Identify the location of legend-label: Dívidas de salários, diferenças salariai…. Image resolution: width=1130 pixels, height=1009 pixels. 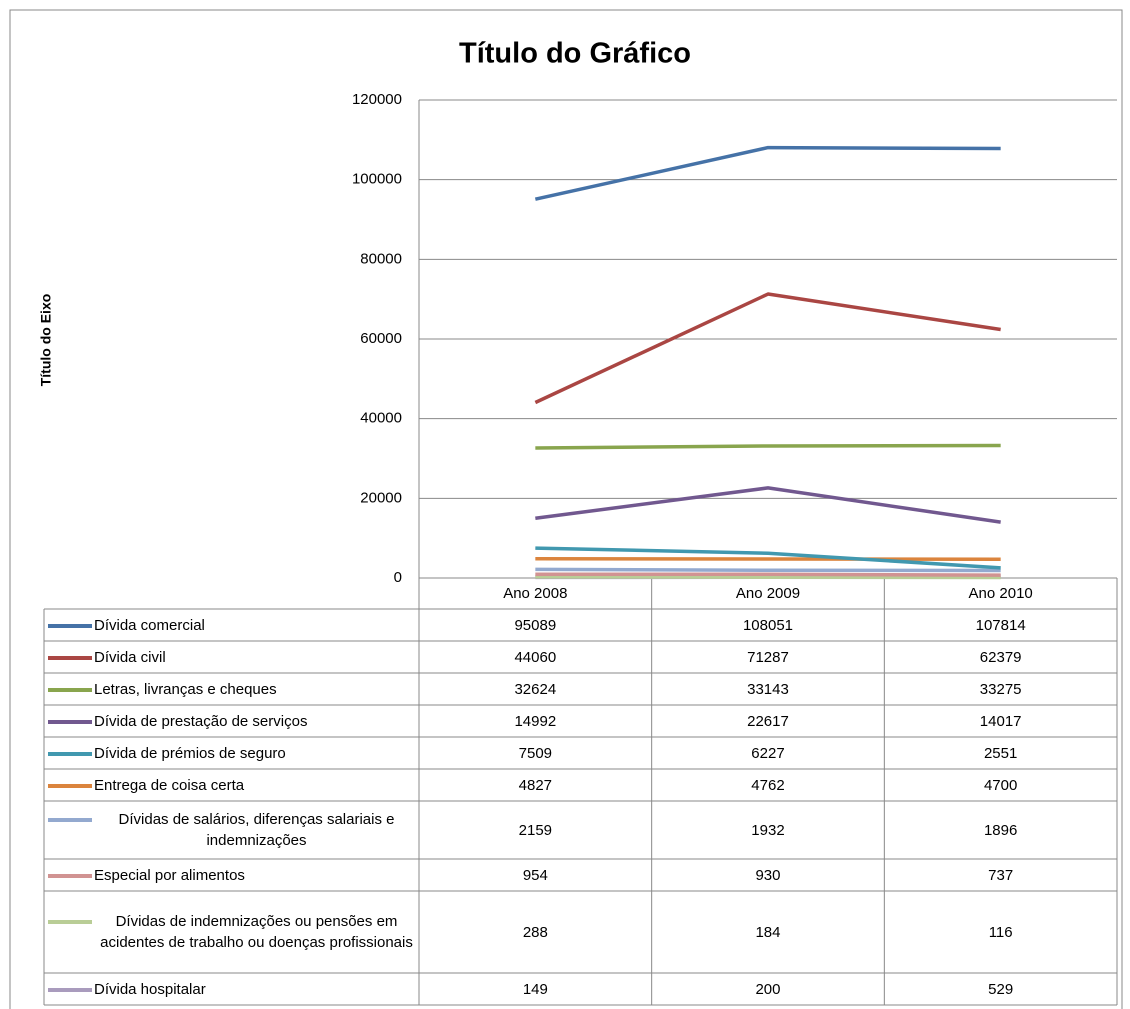
(233, 830).